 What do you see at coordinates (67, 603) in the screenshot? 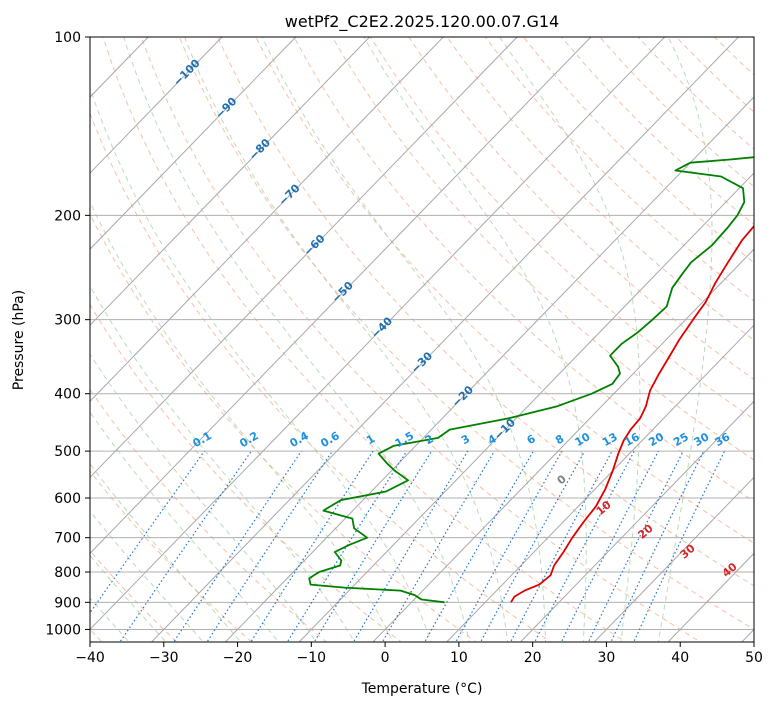
I see `y-tick-label: 900` at bounding box center [67, 603].